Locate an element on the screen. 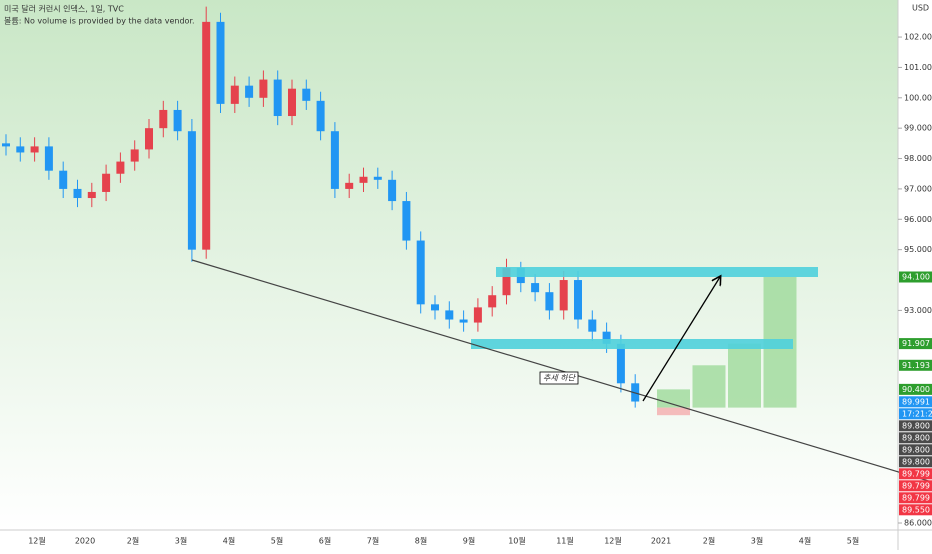 This screenshot has width=932, height=554. price-label: 17:21:22 is located at coordinates (917, 413).